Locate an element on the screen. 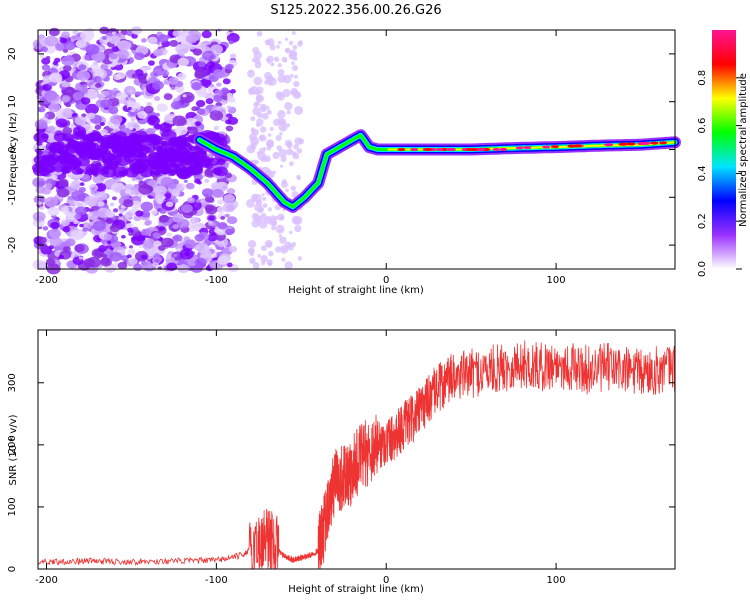 Image resolution: width=750 pixels, height=600 pixels. y-tick-label: -20 is located at coordinates (12, 245).